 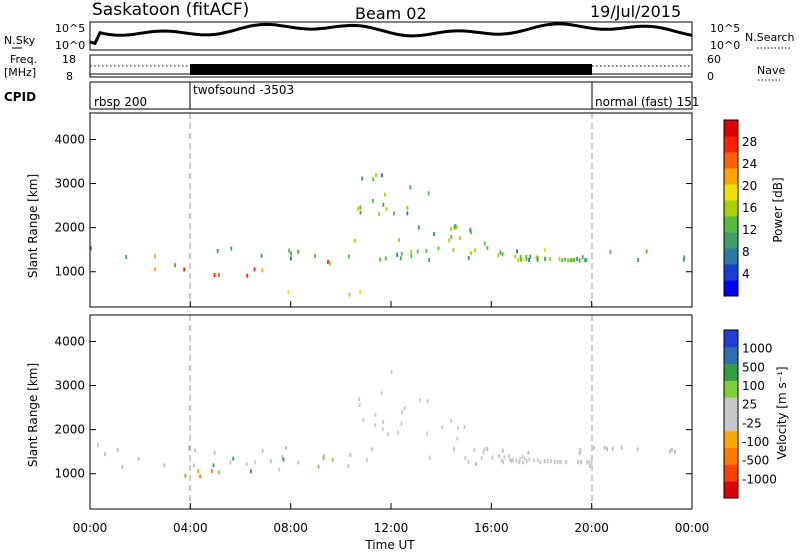 I want to click on freq-panel: Freq. [MHz] 18 8 60 0 Nave, so click(x=394, y=68).